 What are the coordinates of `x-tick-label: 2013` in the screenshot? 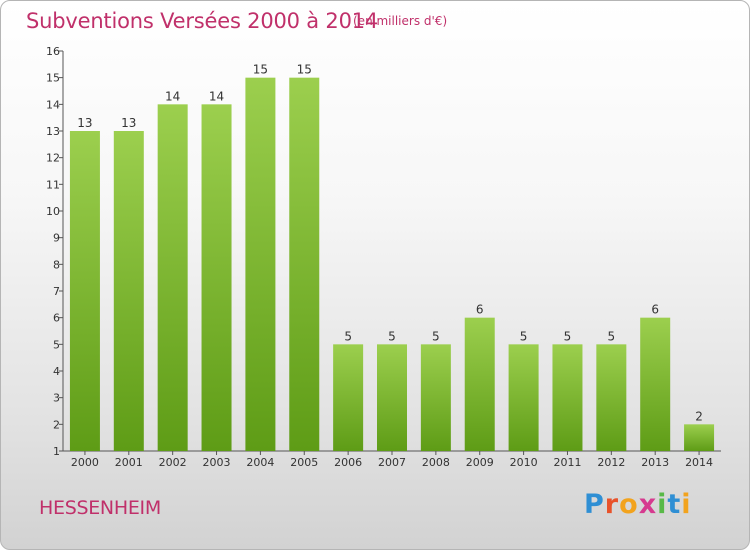 It's located at (655, 462).